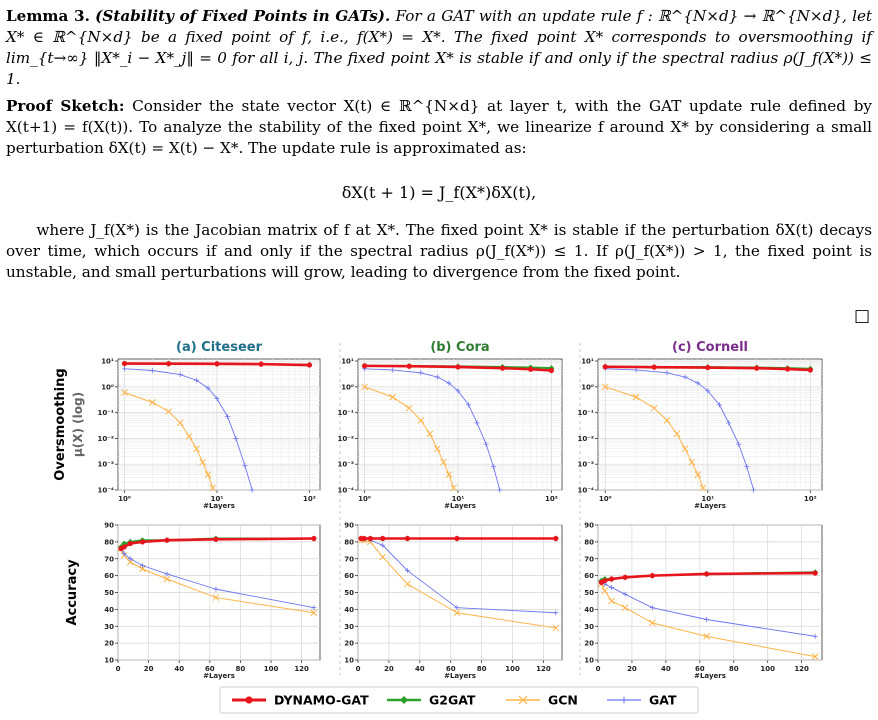 This screenshot has width=878, height=720. I want to click on legend-label: GAT, so click(663, 700).